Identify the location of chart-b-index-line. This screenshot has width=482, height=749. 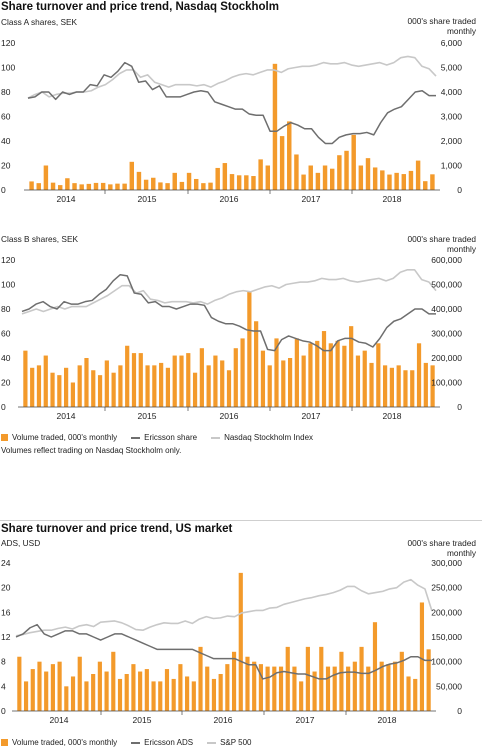
(229, 291).